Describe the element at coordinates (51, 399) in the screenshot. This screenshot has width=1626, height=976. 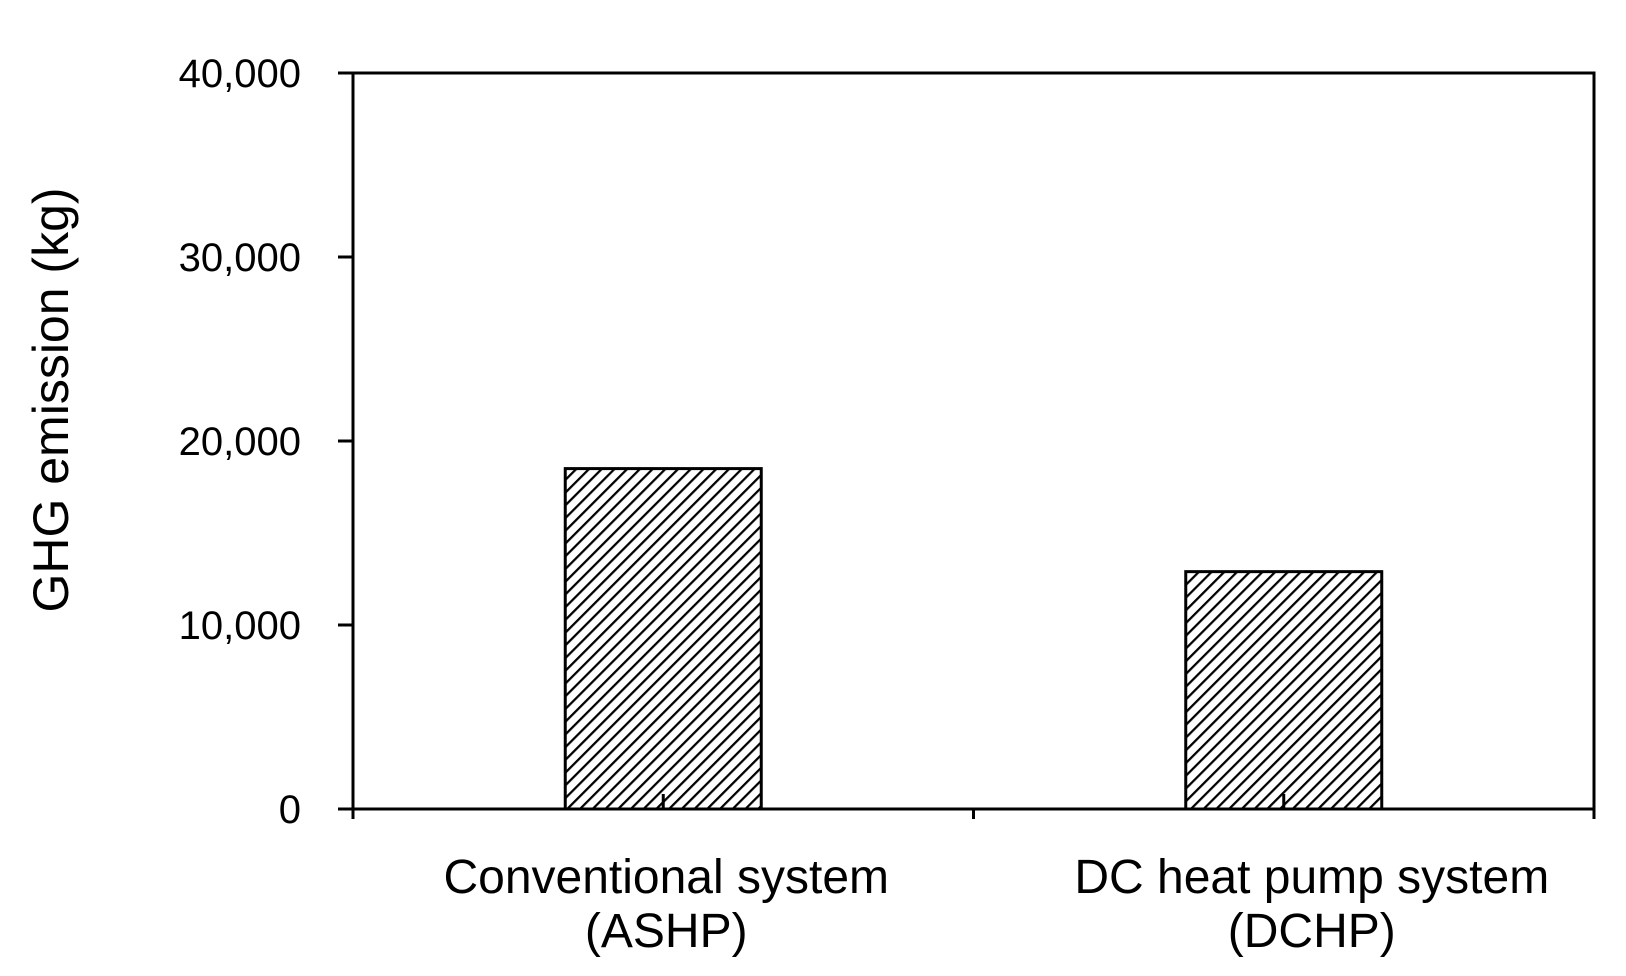
I see `y-axis-title: GHG emission (kg)` at that location.